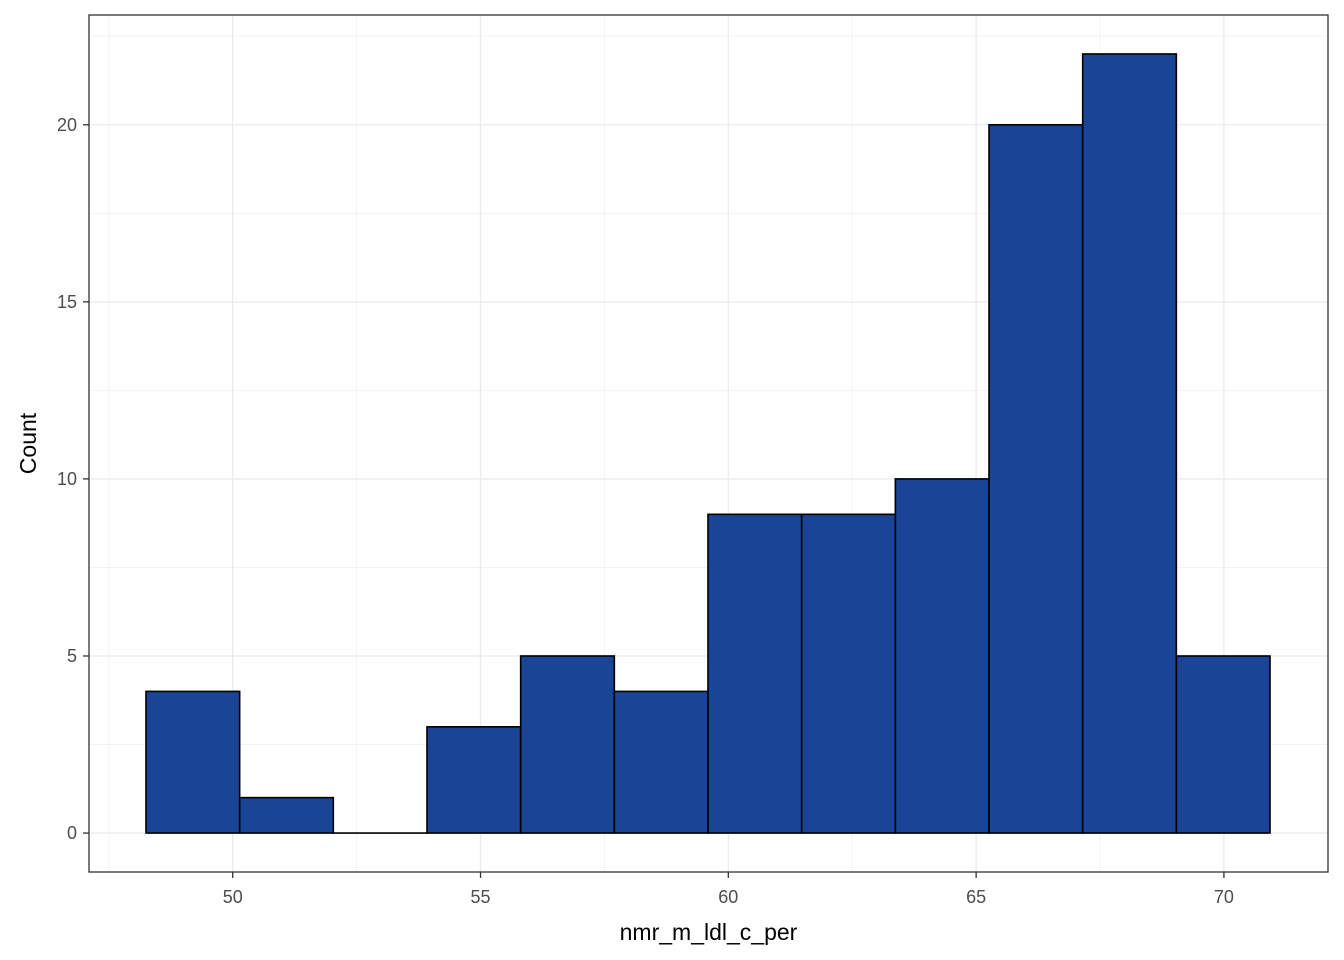 The height and width of the screenshot is (960, 1344). Describe the element at coordinates (28, 443) in the screenshot. I see `y-axis-title: Count` at that location.